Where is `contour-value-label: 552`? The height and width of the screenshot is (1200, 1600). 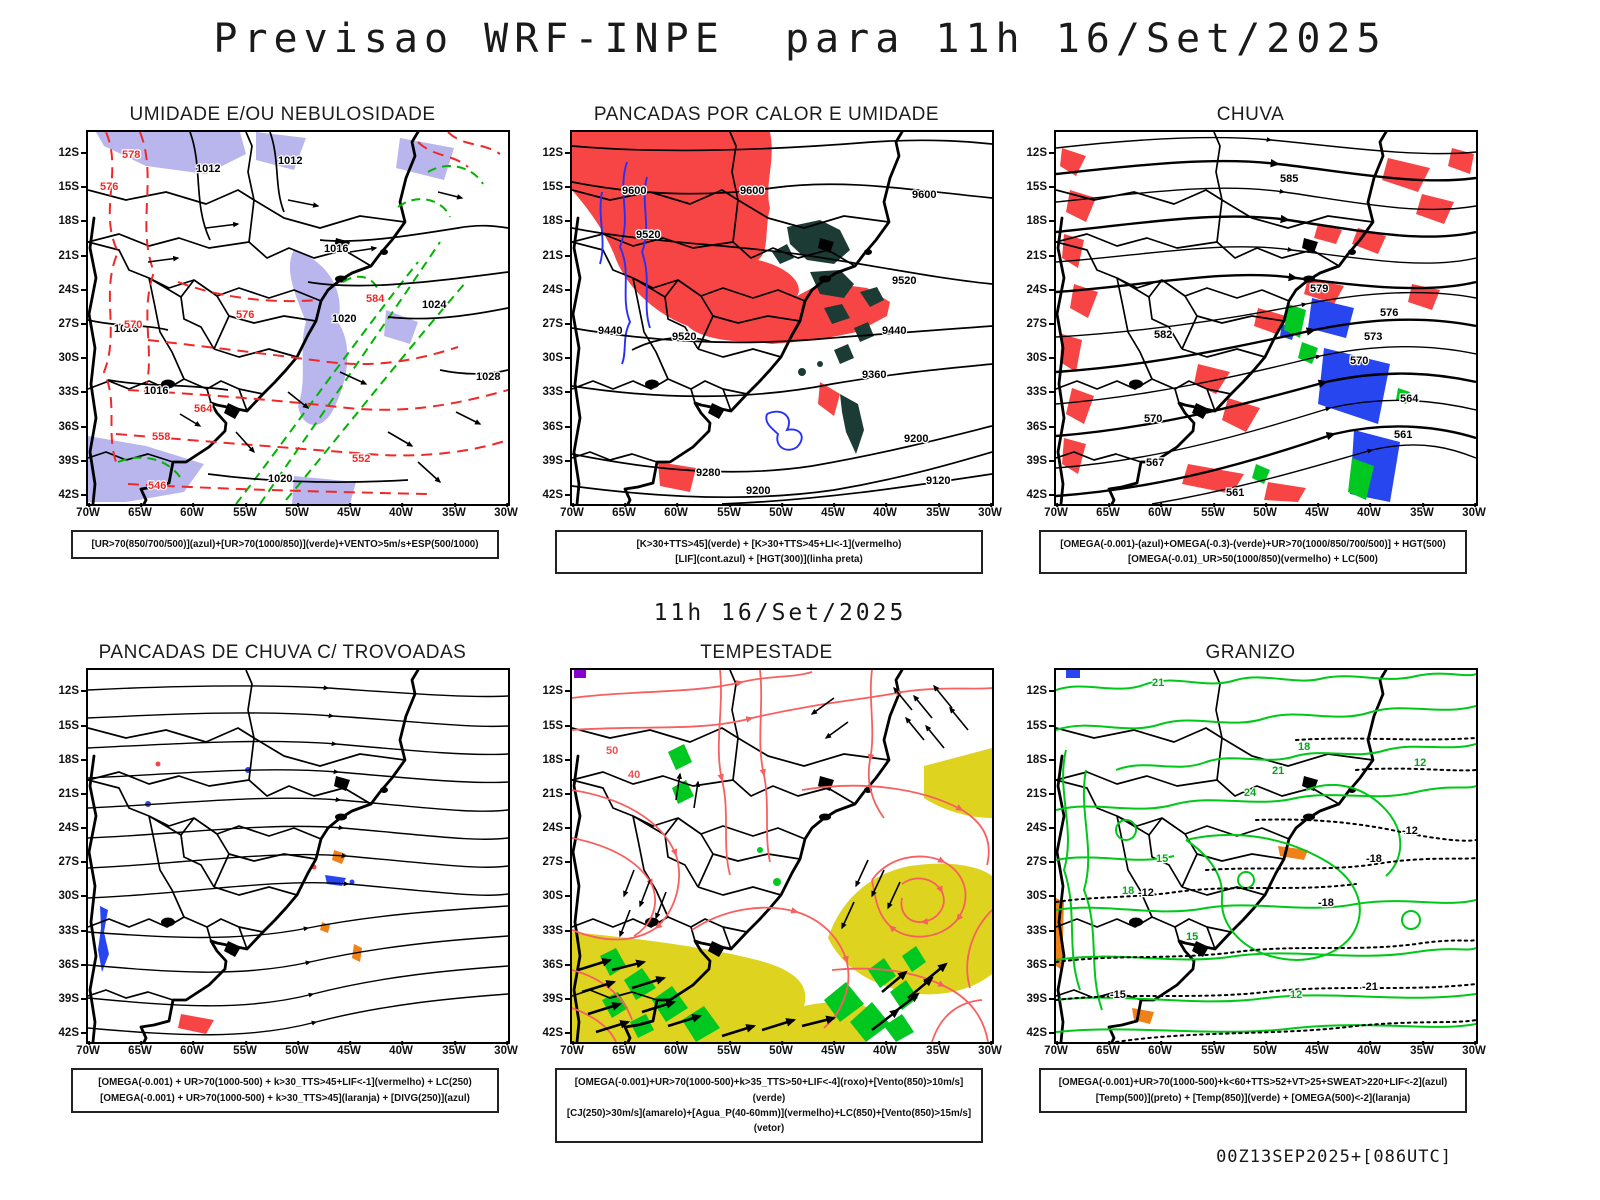
contour-value-label: 552 is located at coordinates (361, 459).